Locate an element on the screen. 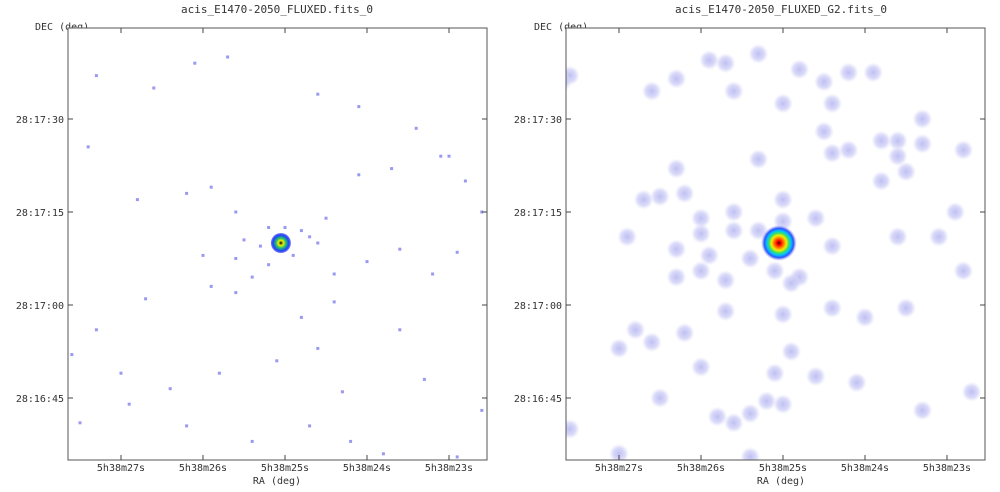 The height and width of the screenshot is (492, 1000). x-tick-label-2-4: 5h38m23s is located at coordinates (947, 468).